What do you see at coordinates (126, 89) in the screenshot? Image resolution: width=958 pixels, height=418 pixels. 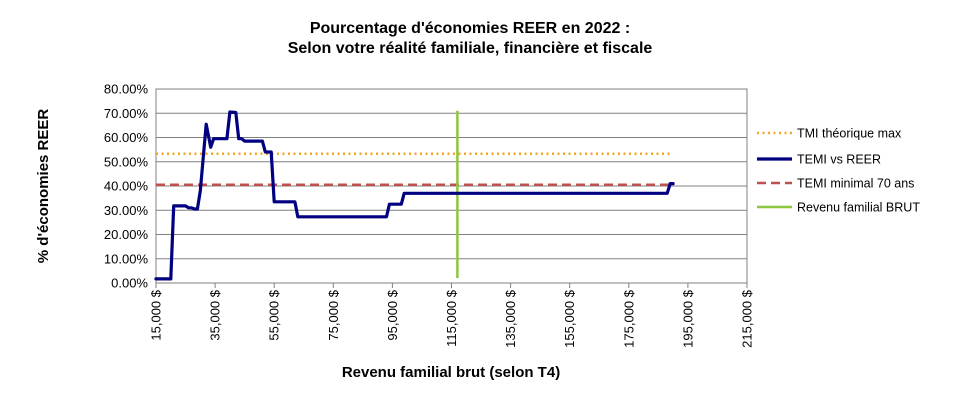 I see `y-tick-label: 80.00%` at bounding box center [126, 89].